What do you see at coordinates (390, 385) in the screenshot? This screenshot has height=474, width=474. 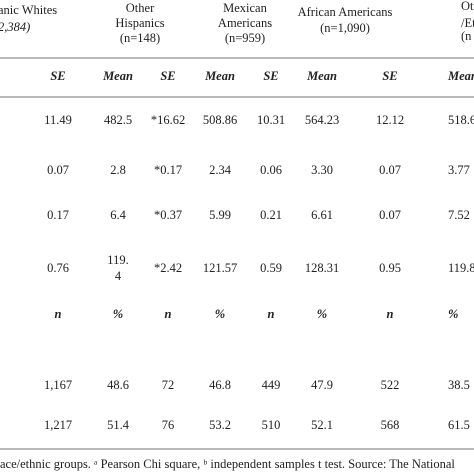 I see `table-cell: 522` at bounding box center [390, 385].